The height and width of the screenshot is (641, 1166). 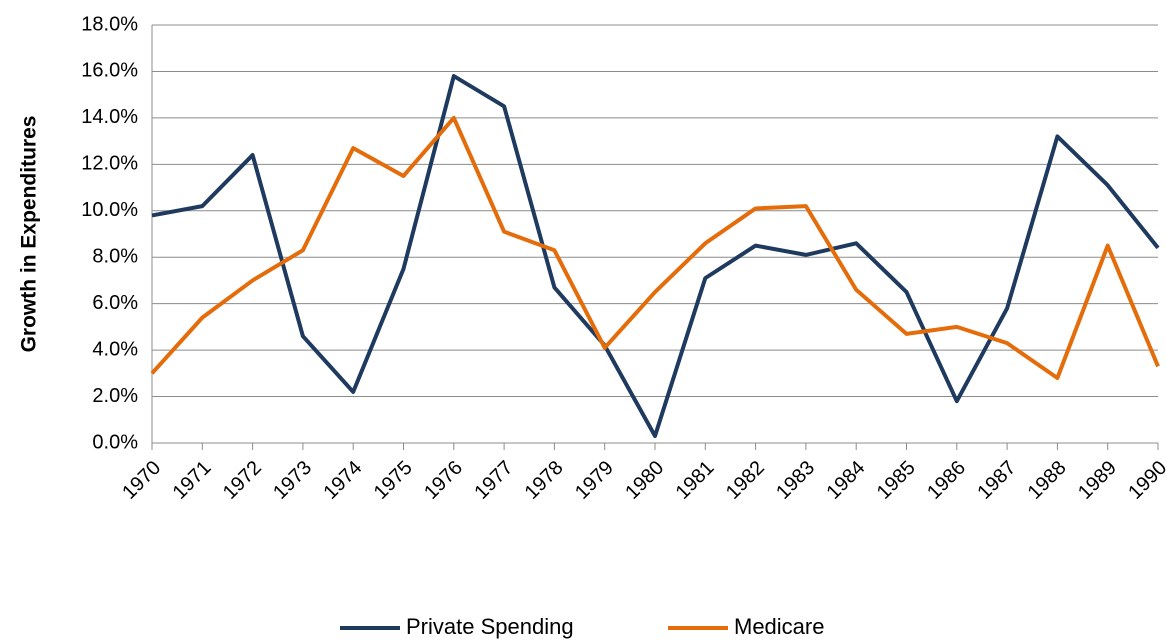 I want to click on x-tick-label: 1973, so click(x=292, y=480).